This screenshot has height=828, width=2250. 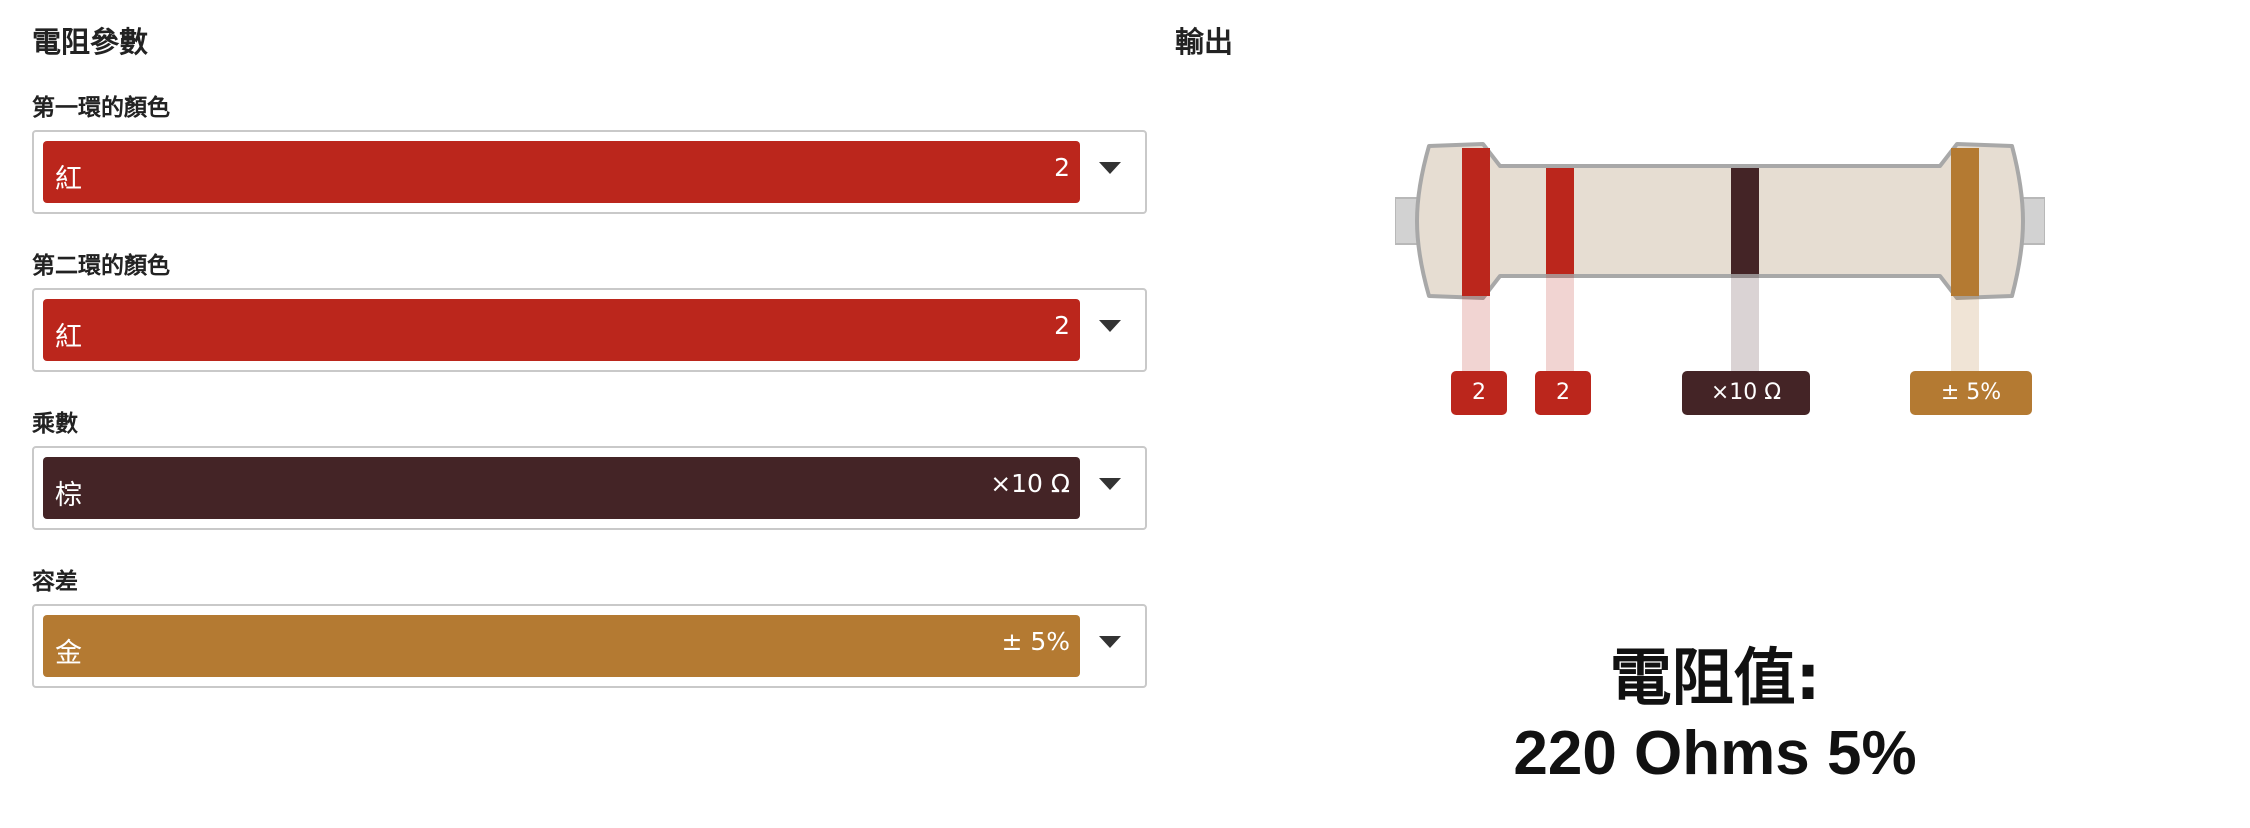 I want to click on band1-stem, so click(x=1476, y=334).